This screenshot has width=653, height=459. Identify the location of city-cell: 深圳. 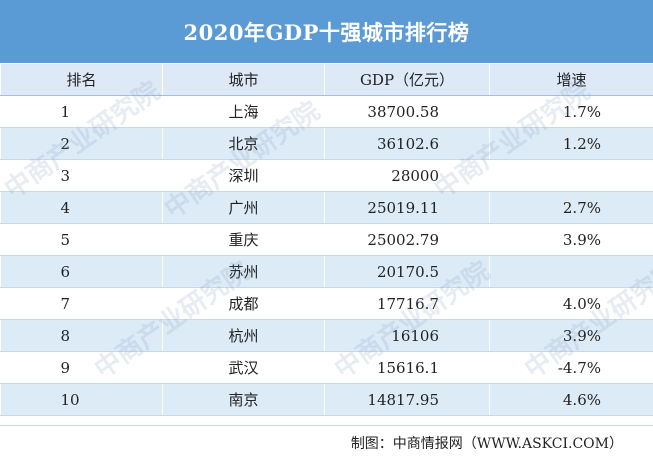
(243, 175).